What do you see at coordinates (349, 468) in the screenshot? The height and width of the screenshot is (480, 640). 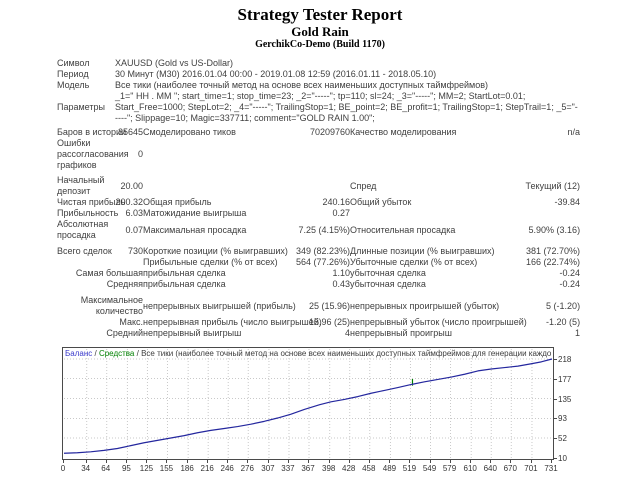 I see `x-tick-label: 428` at bounding box center [349, 468].